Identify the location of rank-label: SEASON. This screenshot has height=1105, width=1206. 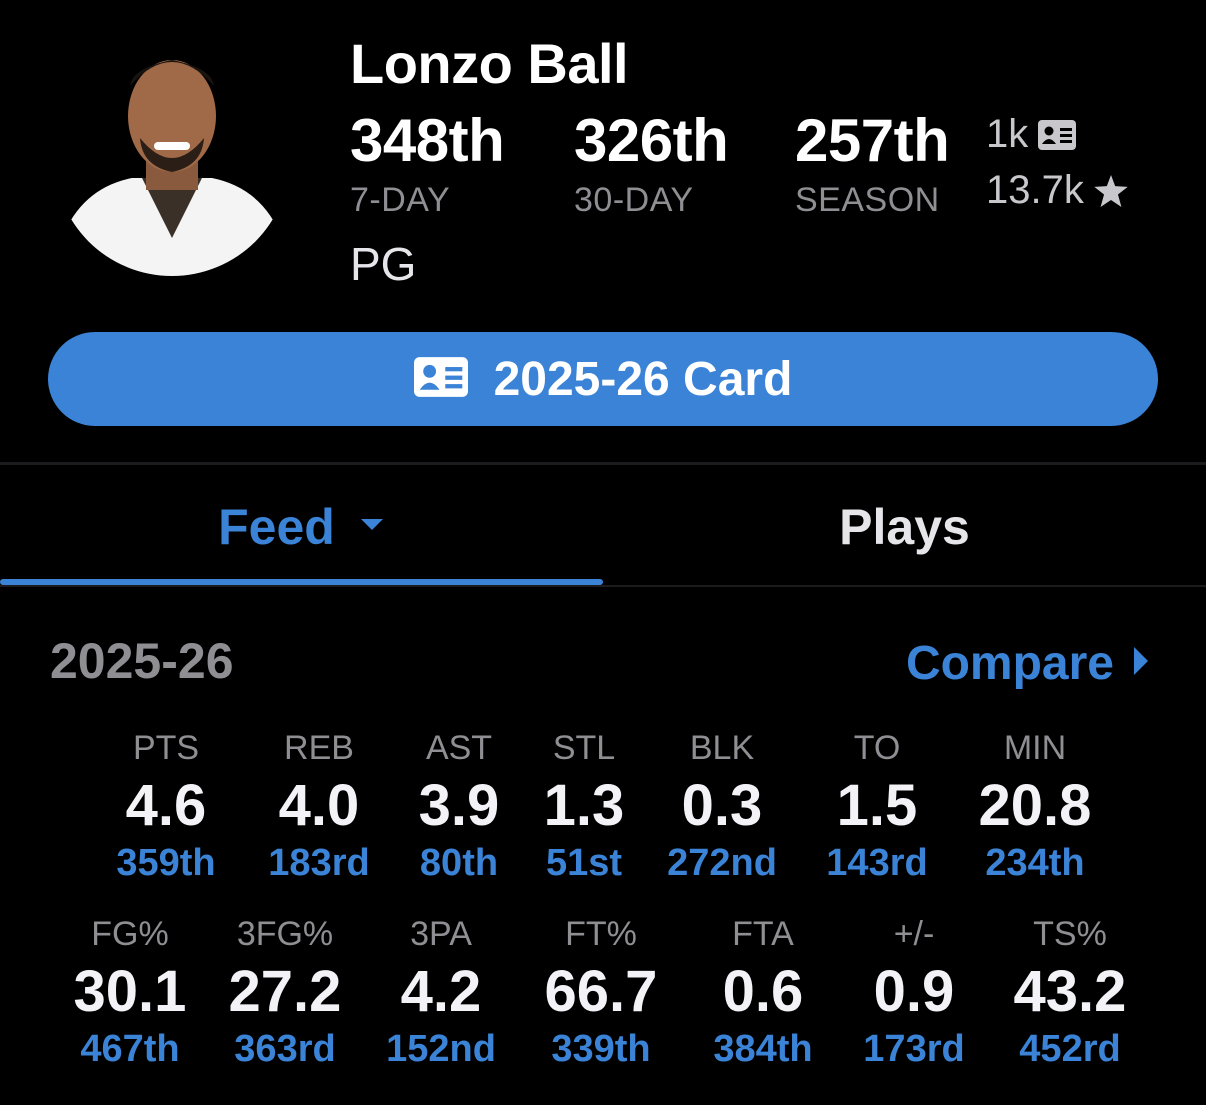
(867, 200).